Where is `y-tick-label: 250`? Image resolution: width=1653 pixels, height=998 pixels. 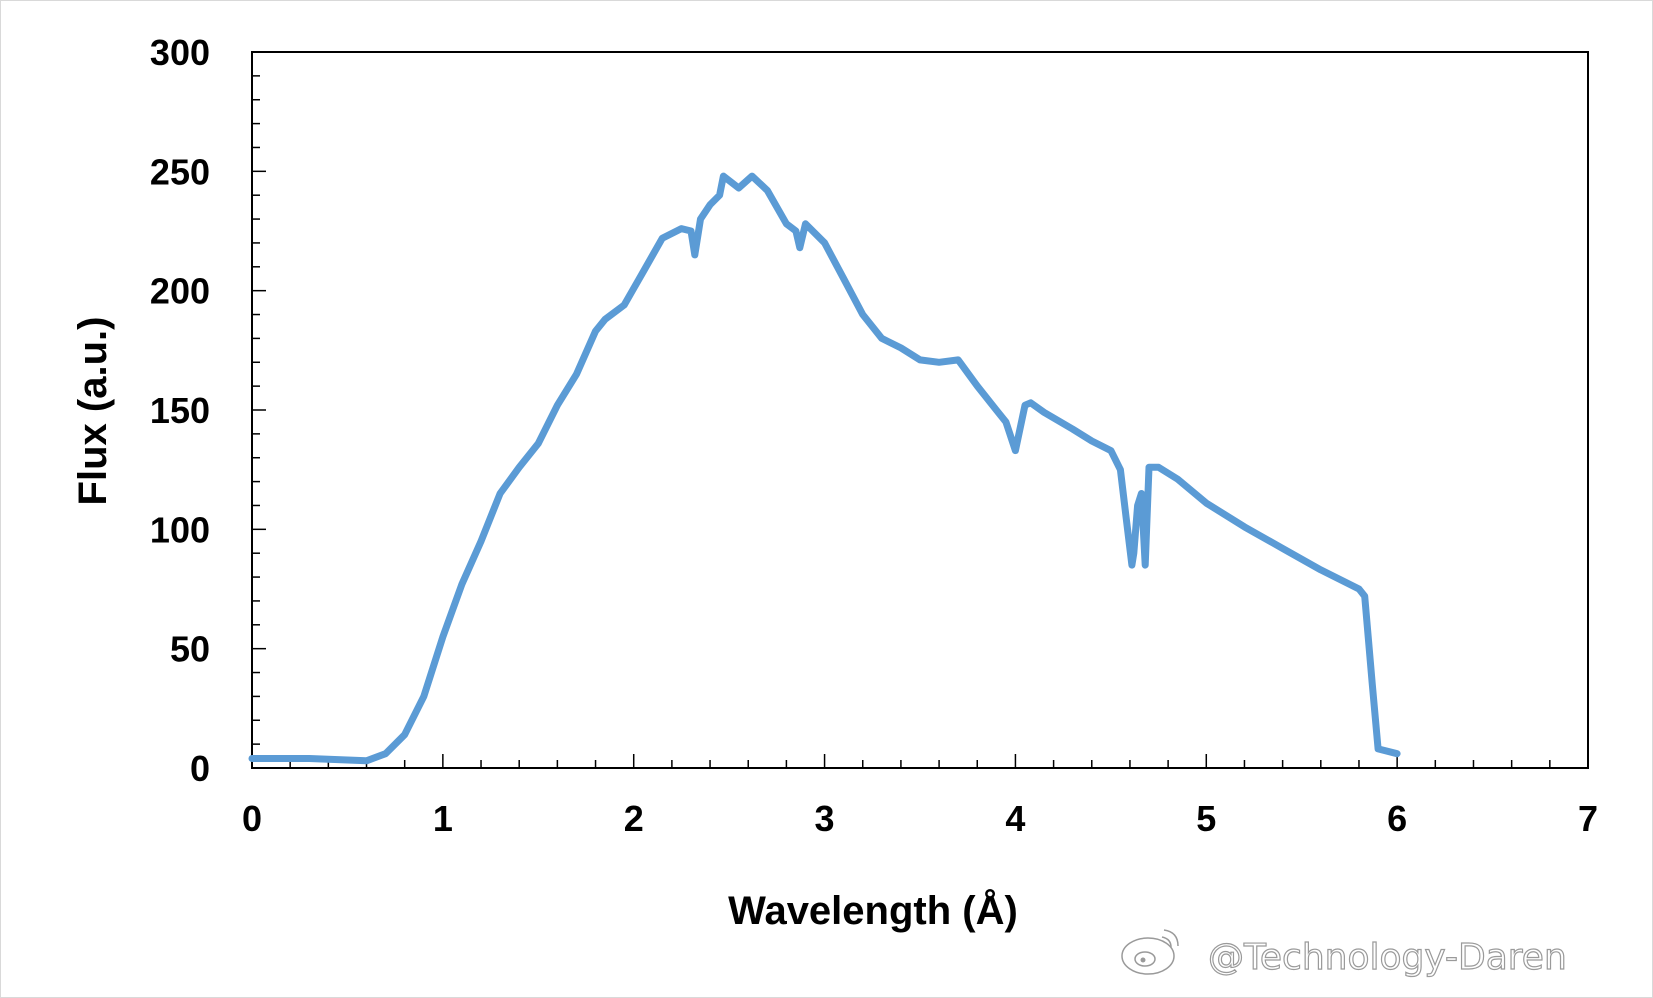 y-tick-label: 250 is located at coordinates (180, 171).